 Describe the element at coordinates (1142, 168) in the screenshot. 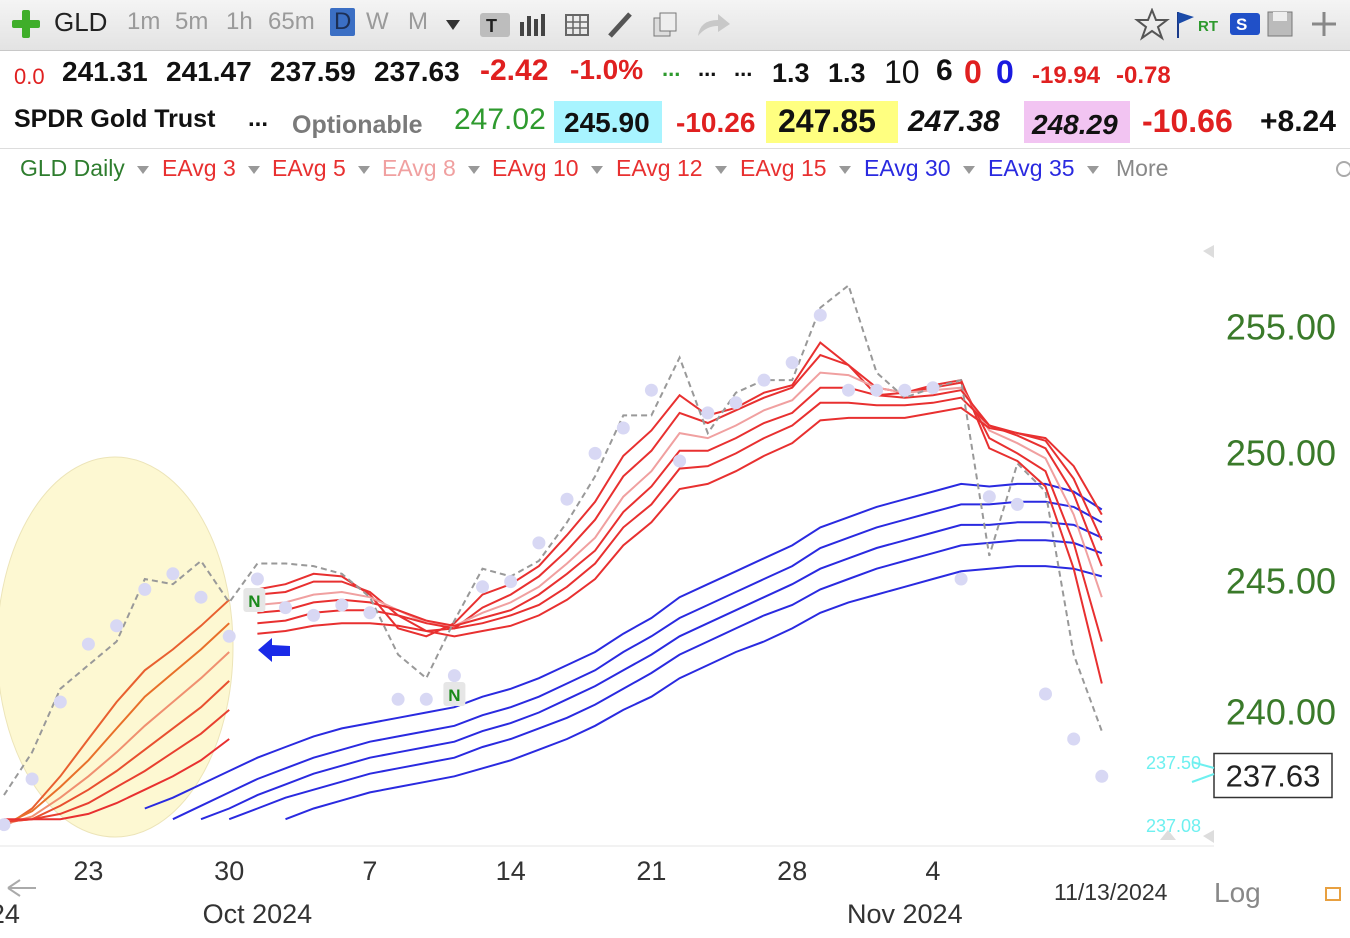

I see `legend-more: More` at that location.